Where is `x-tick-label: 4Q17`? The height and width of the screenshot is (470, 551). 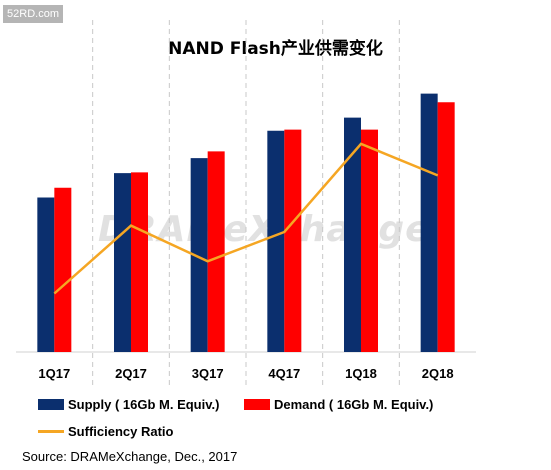 x-tick-label: 4Q17 is located at coordinates (284, 373).